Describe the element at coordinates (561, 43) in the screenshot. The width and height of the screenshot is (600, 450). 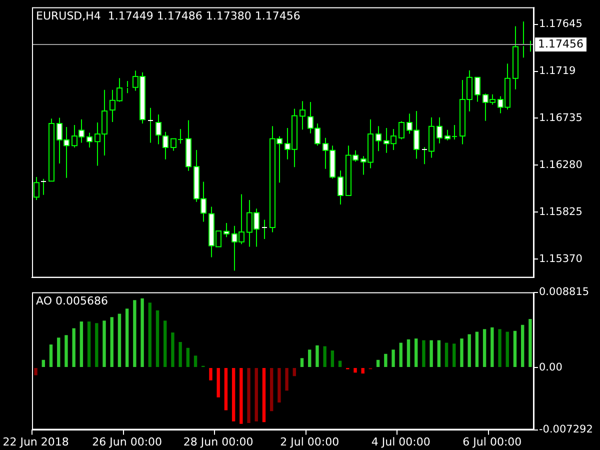
I see `ref-line-label: 1.17456` at that location.